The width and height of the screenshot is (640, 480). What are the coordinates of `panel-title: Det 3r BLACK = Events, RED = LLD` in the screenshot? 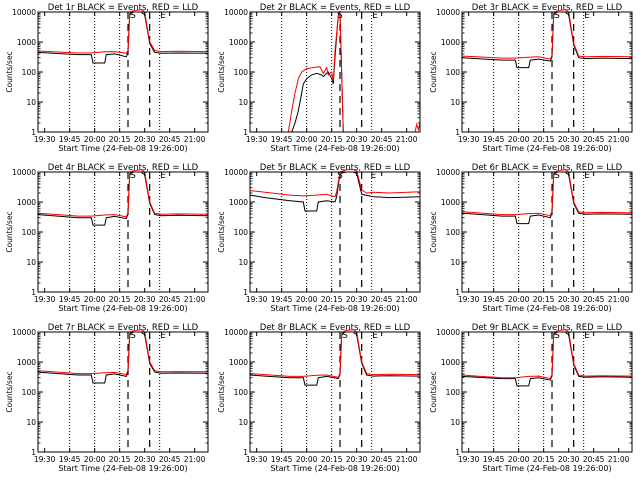 It's located at (547, 8).